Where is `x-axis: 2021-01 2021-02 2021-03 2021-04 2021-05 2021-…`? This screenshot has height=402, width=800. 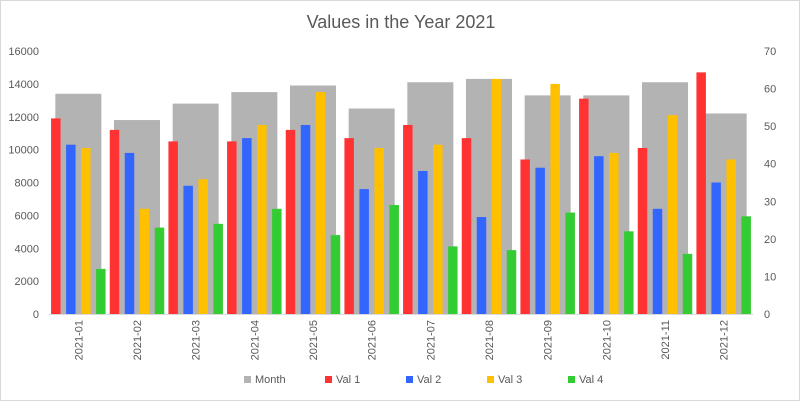 x-axis: 2021-01 2021-02 2021-03 2021-04 2021-05 2021-… is located at coordinates (401, 340).